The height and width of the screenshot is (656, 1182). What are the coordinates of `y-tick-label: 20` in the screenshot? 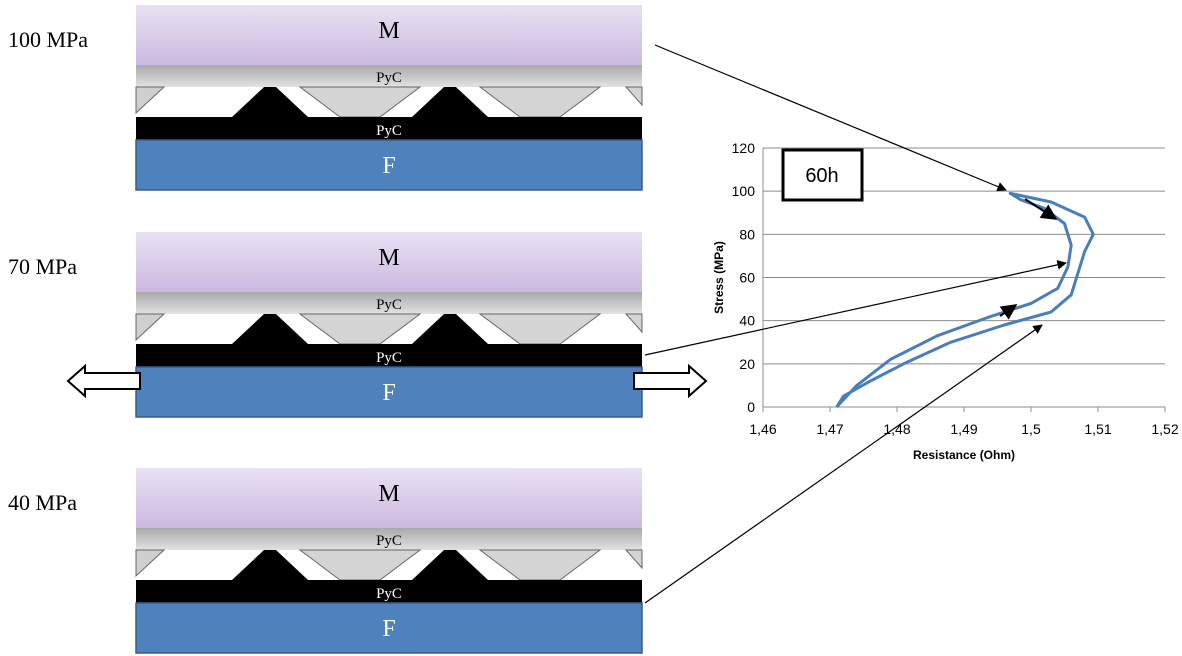 It's located at (747, 364).